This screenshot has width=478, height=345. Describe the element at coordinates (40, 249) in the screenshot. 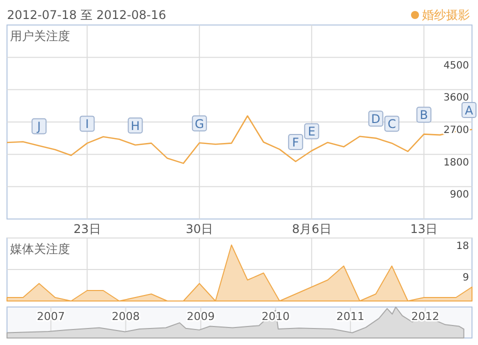

I see `ylabel: 媒体关注度` at that location.